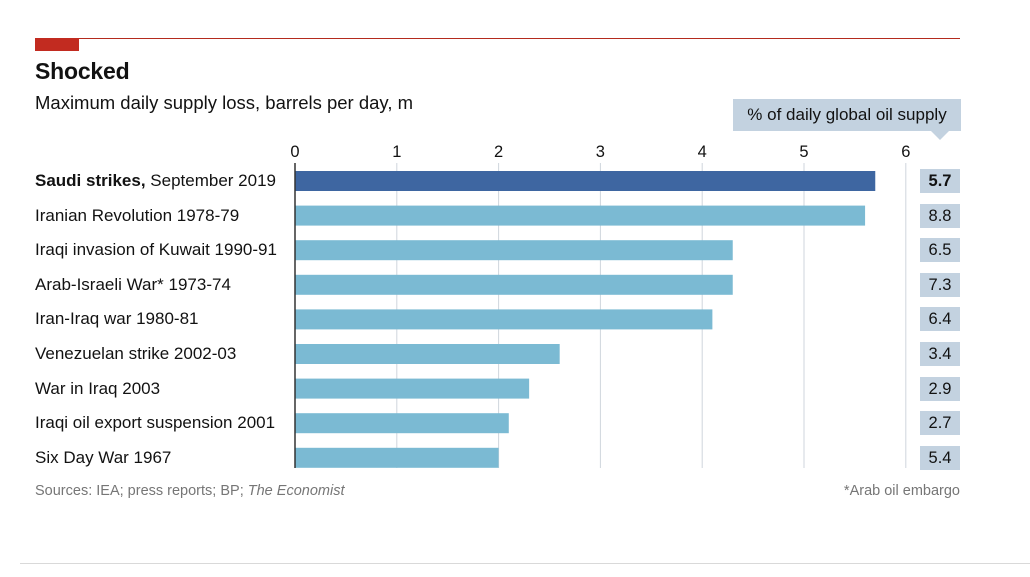 Image resolution: width=1030 pixels, height=577 pixels. Describe the element at coordinates (296, 491) in the screenshot. I see `sources-italic: The Economist` at that location.